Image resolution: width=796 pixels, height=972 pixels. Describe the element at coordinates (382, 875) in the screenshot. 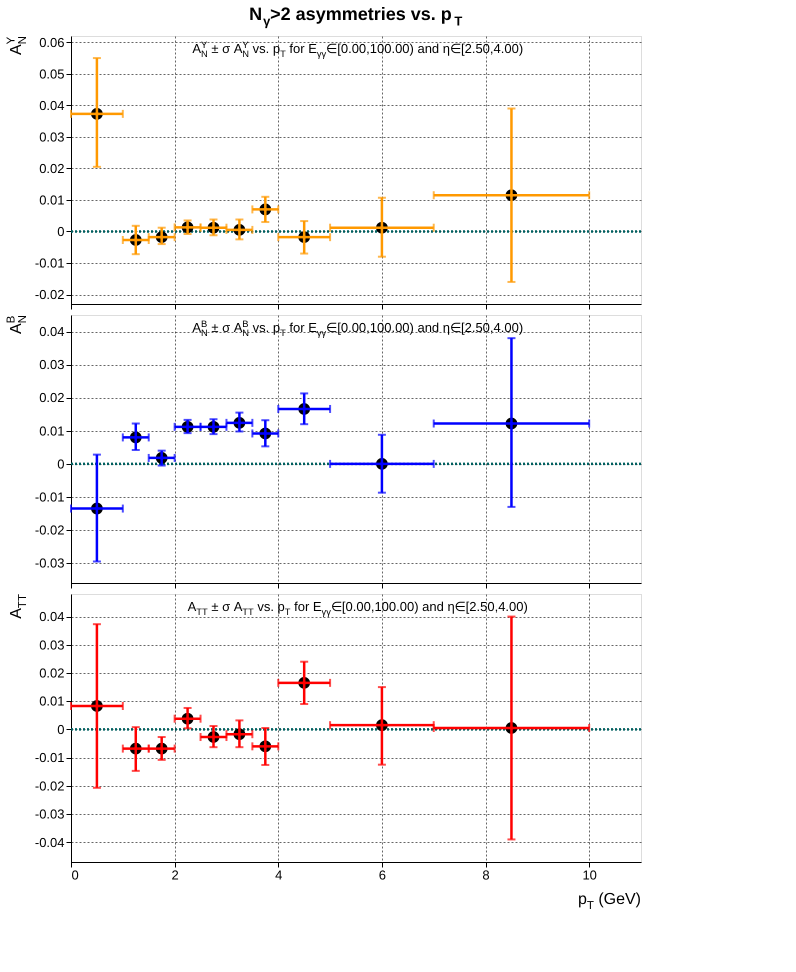

I see `x-tick-label: 6` at that location.